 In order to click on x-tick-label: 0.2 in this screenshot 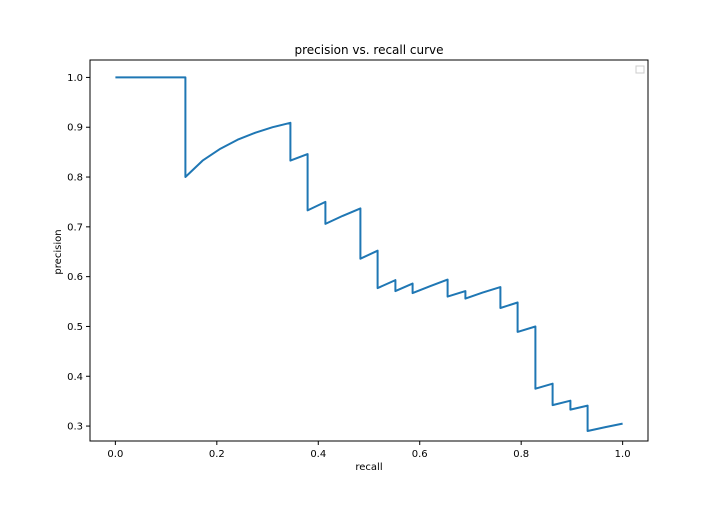, I will do `click(217, 454)`.